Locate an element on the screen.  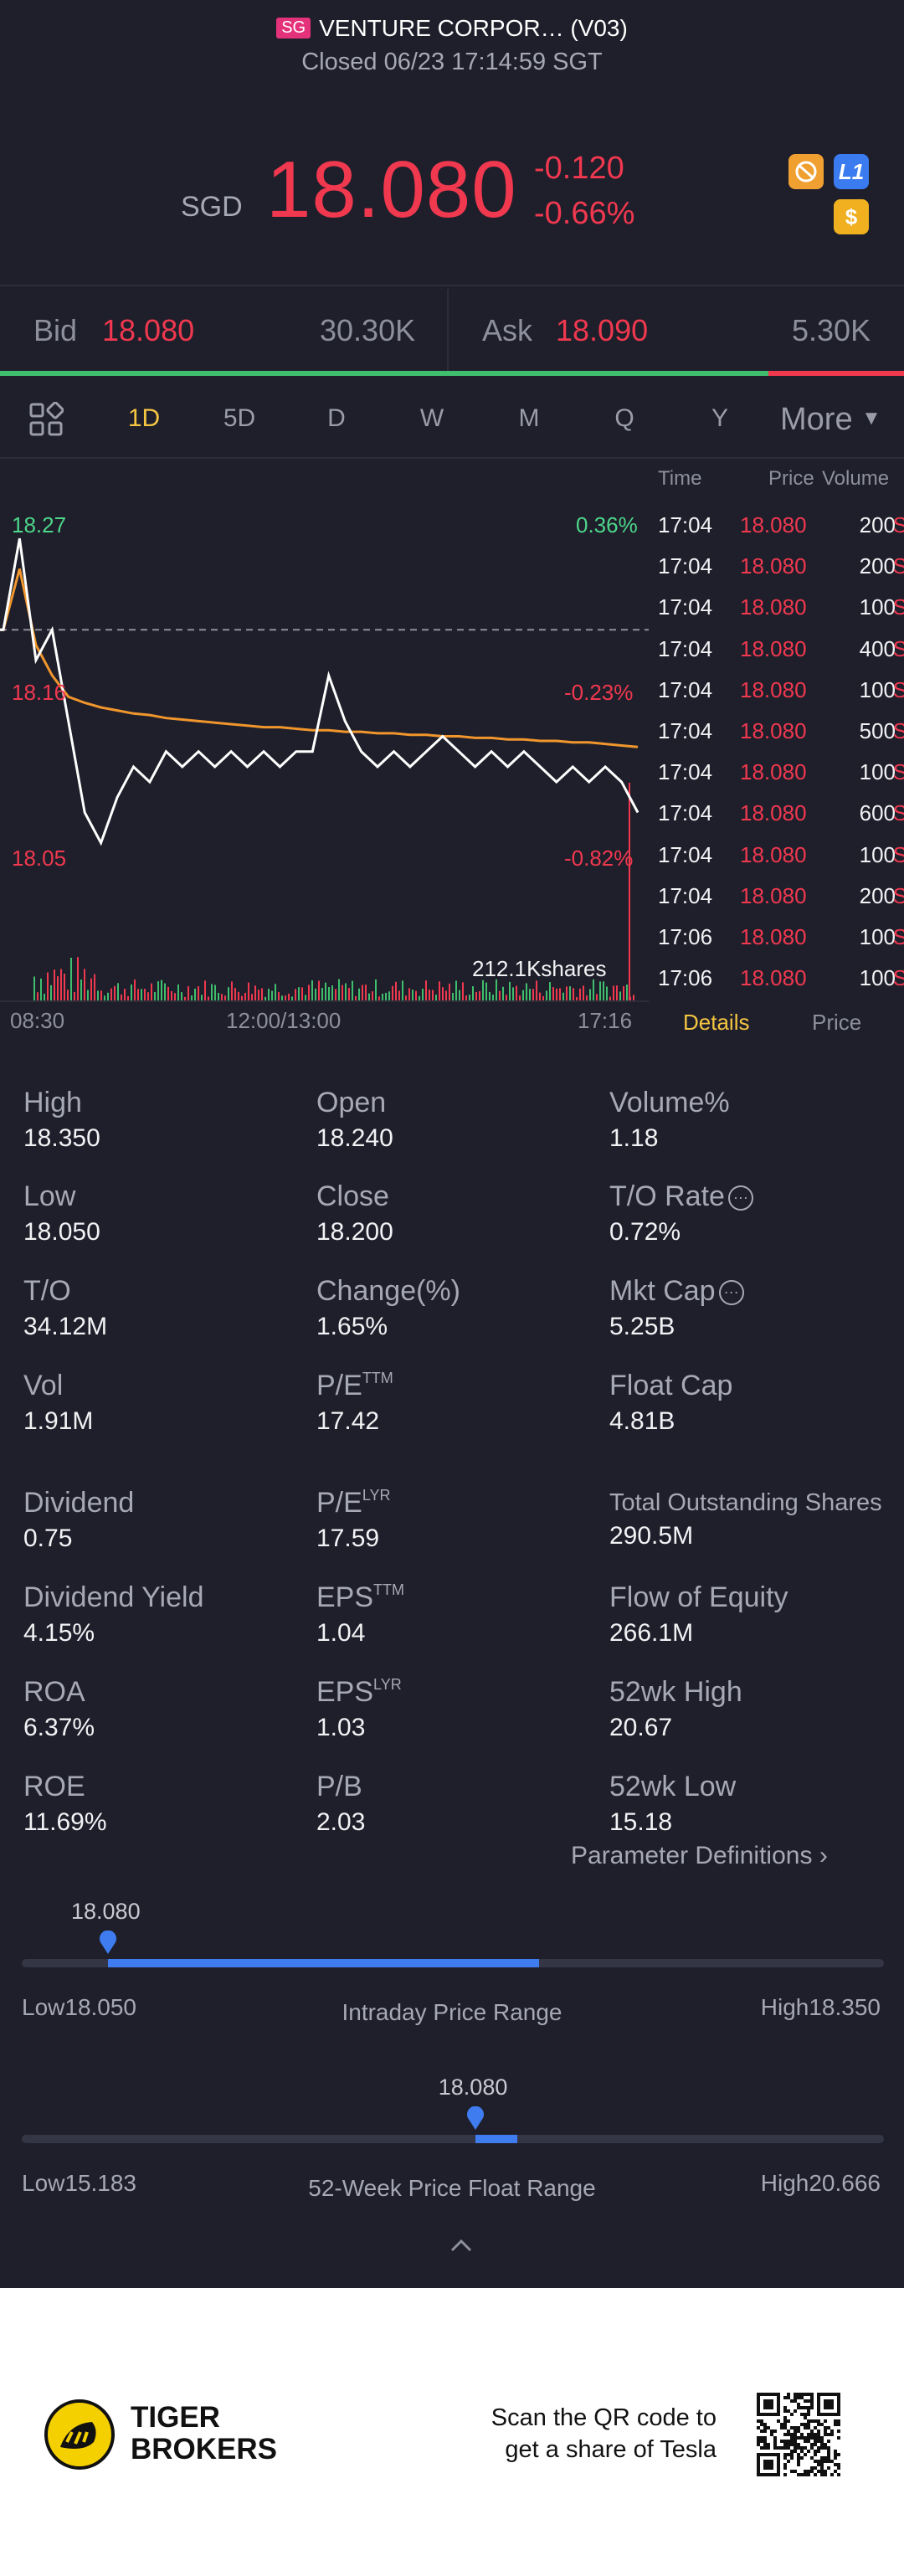
tick-volume: 200 is located at coordinates (877, 566).